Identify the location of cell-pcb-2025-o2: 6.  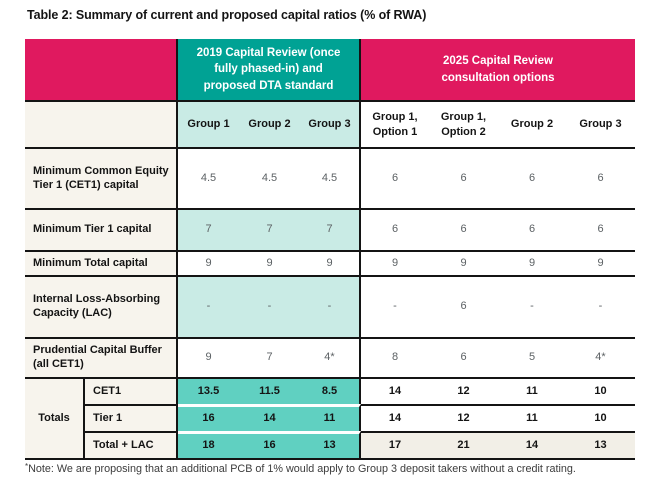
(463, 357).